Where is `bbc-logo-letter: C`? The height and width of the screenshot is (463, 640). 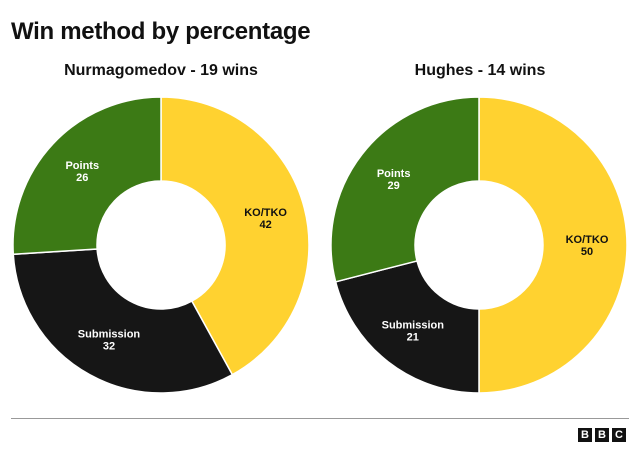
bbc-logo-letter: C is located at coordinates (619, 435).